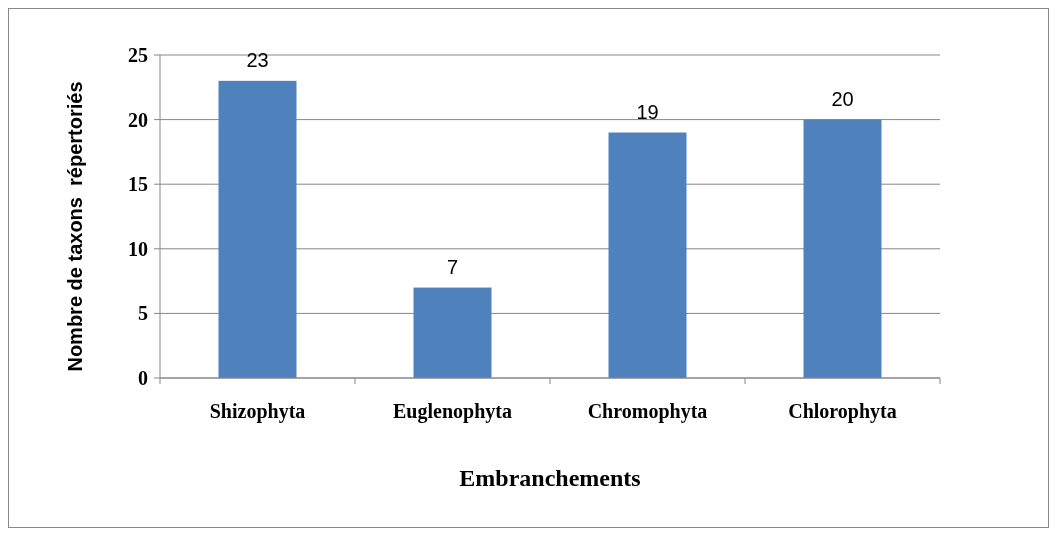 The height and width of the screenshot is (536, 1056). What do you see at coordinates (143, 313) in the screenshot?
I see `y-tick-label: 5` at bounding box center [143, 313].